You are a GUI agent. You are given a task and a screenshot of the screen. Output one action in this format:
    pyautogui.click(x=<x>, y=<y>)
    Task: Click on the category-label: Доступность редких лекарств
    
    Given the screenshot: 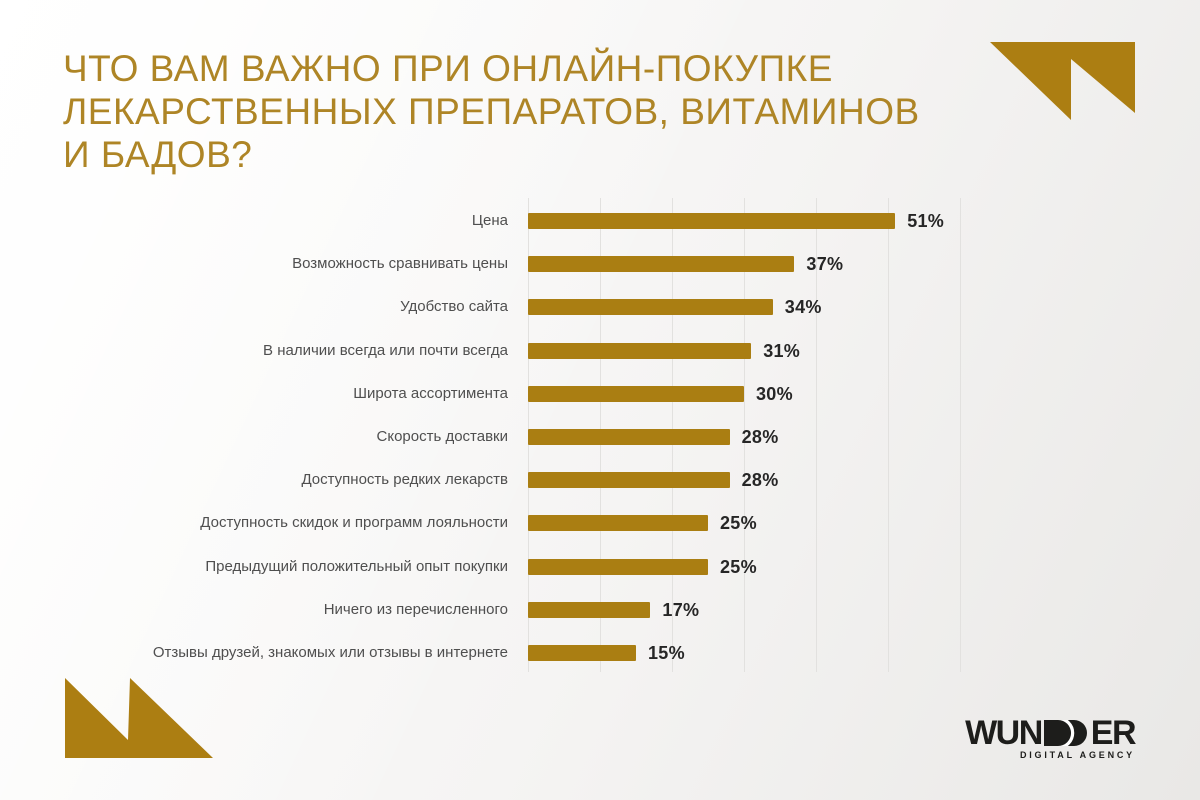 What is the action you would take?
    pyautogui.click(x=404, y=480)
    